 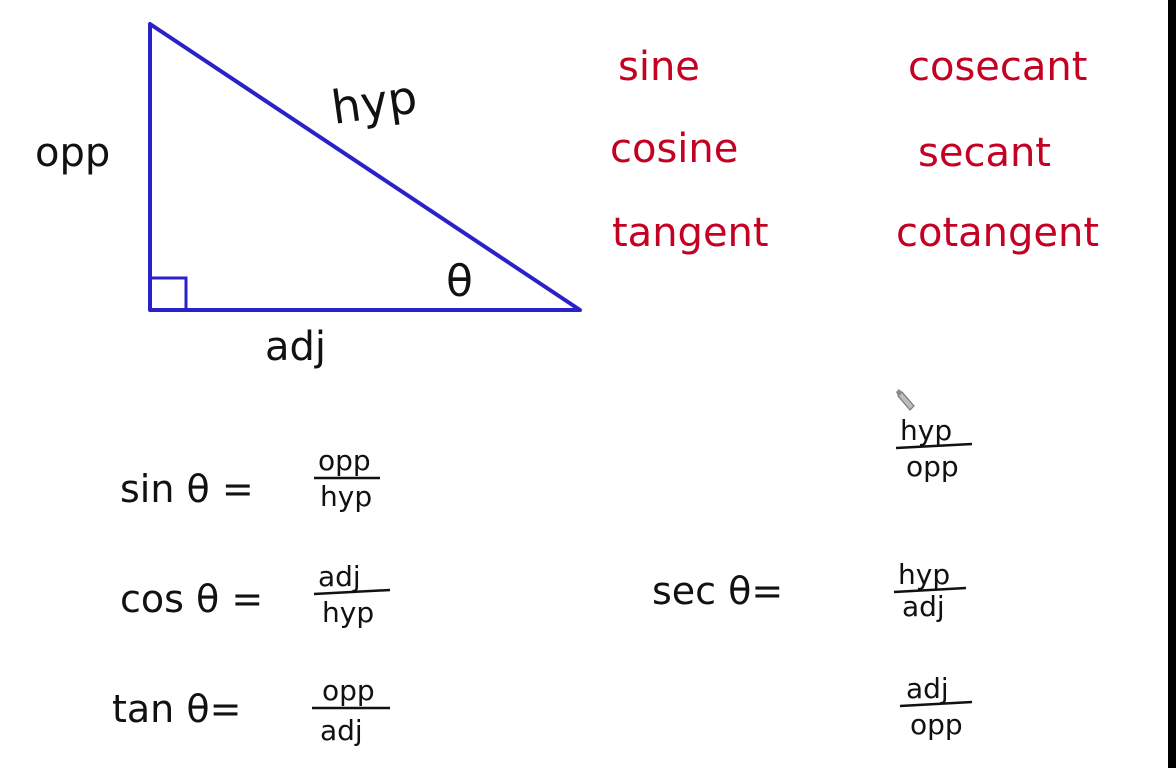 I want to click on sine-label: sine, so click(x=659, y=67).